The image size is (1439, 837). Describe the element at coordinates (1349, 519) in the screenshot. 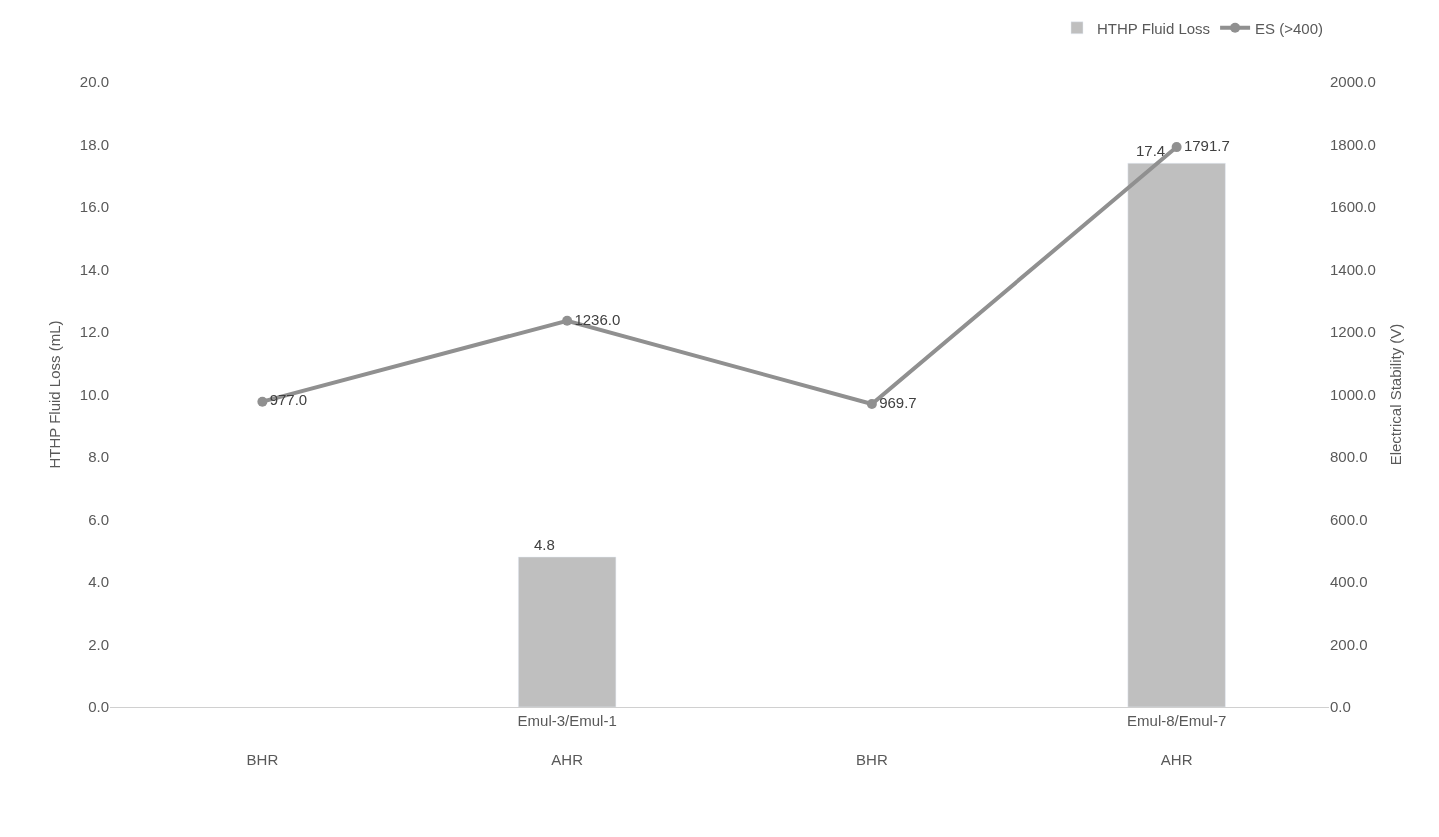

I see `y2-tick-label: 600.0` at that location.